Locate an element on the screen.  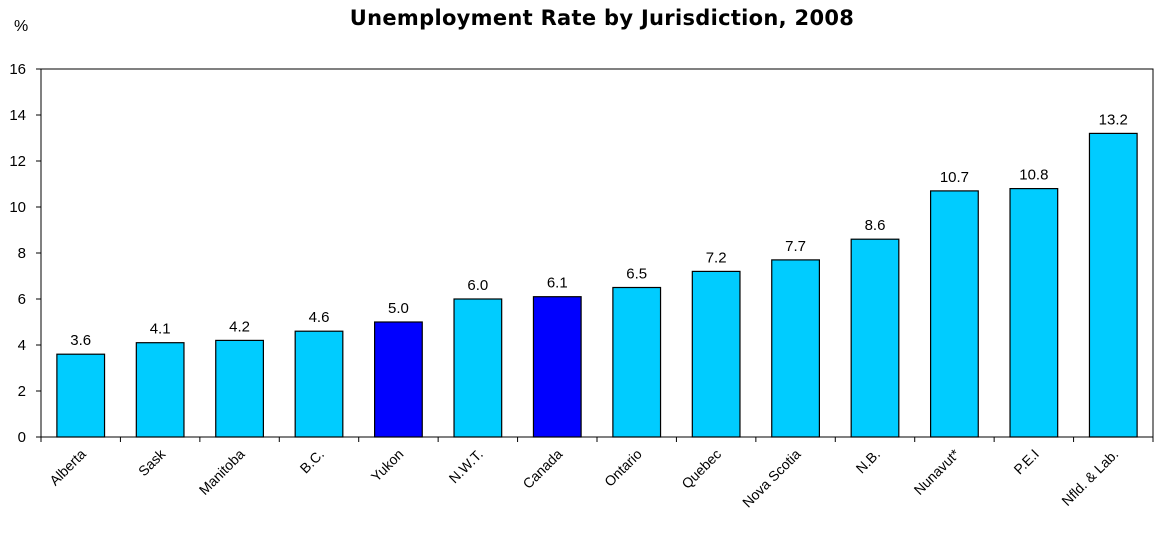
x-tick-label: Ontario is located at coordinates (623, 468).